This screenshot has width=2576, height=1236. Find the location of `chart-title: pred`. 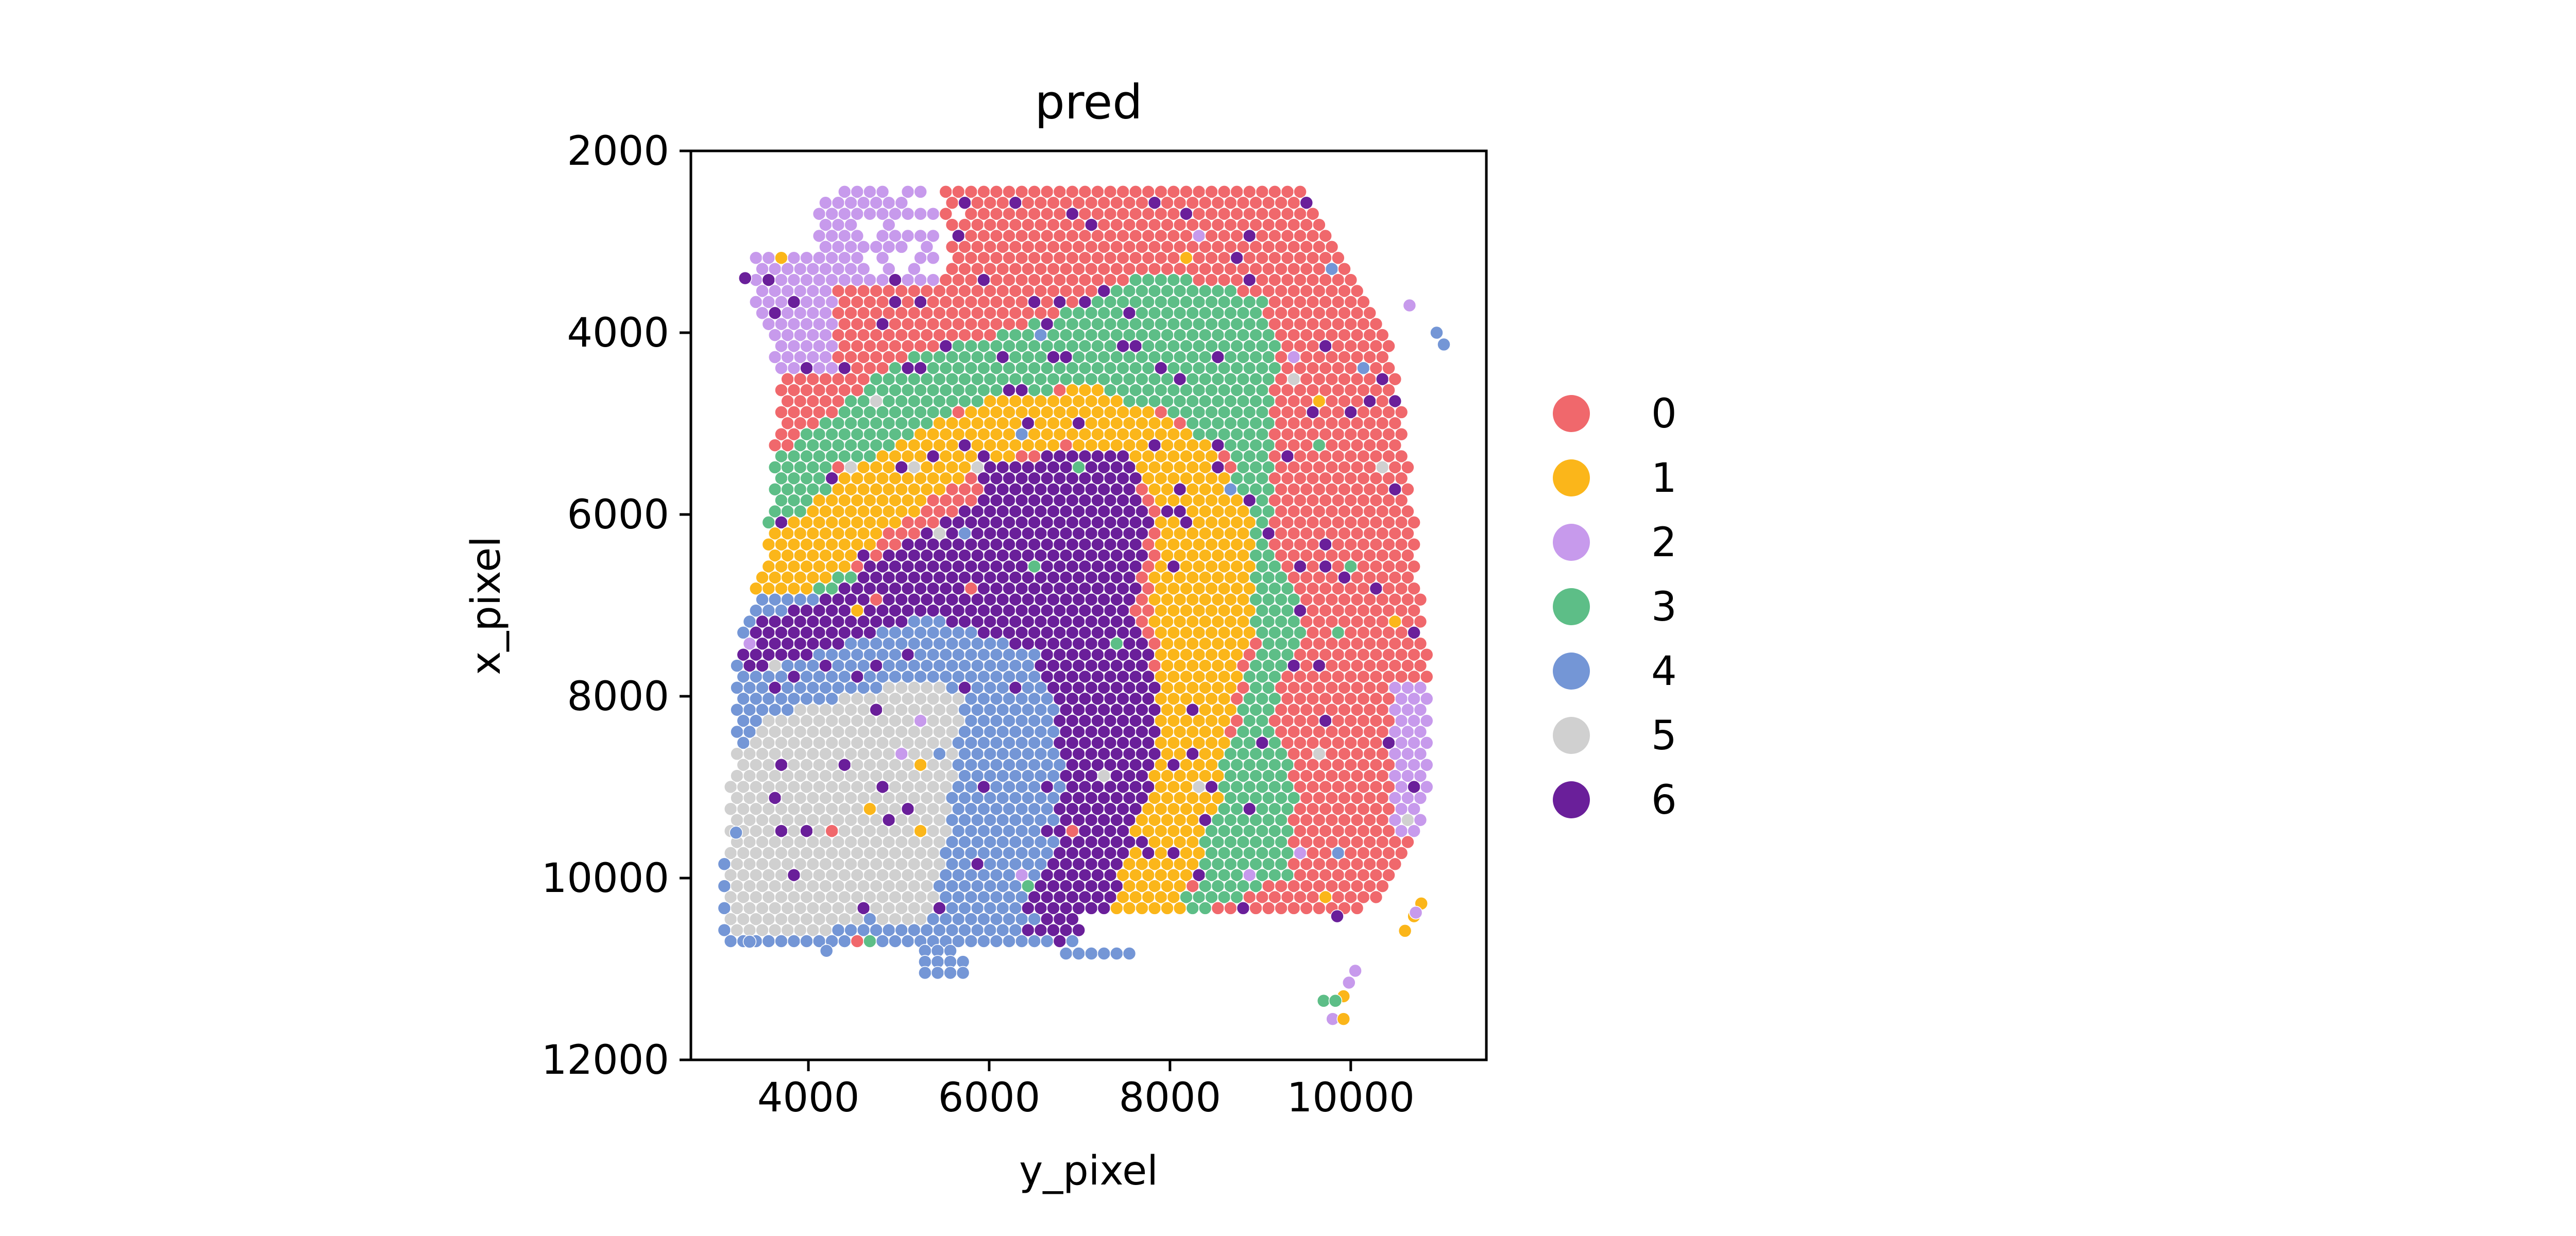

chart-title: pred is located at coordinates (1088, 102).